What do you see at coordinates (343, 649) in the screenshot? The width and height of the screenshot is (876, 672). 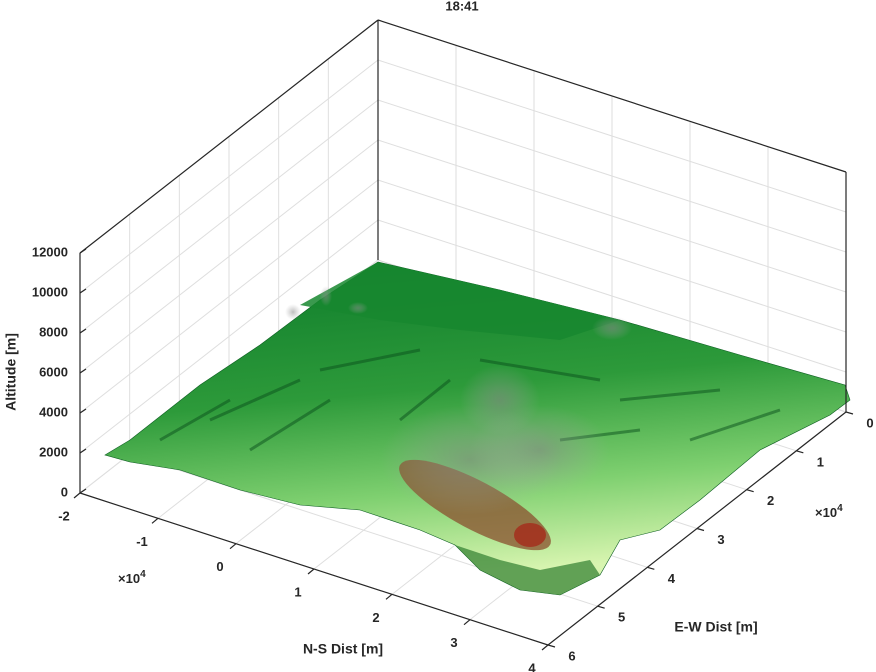 I see `x-axis-label: N-S Dist [m]` at bounding box center [343, 649].